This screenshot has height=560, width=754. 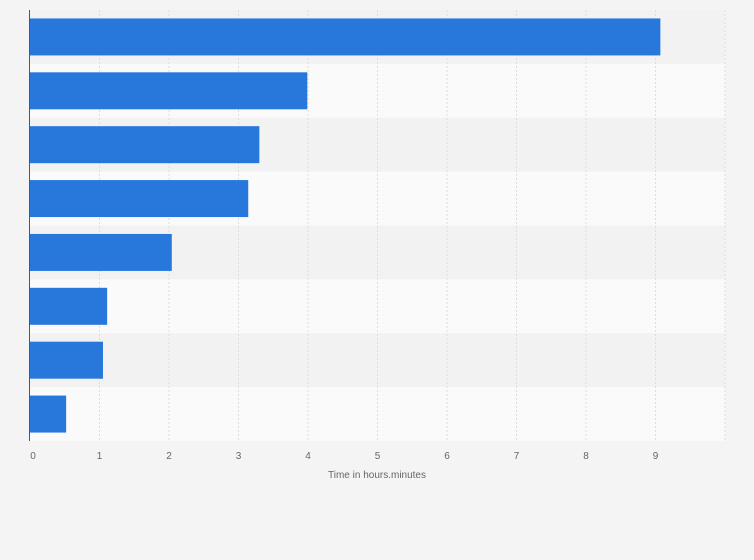 What do you see at coordinates (308, 456) in the screenshot?
I see `x-tick-label: 4` at bounding box center [308, 456].